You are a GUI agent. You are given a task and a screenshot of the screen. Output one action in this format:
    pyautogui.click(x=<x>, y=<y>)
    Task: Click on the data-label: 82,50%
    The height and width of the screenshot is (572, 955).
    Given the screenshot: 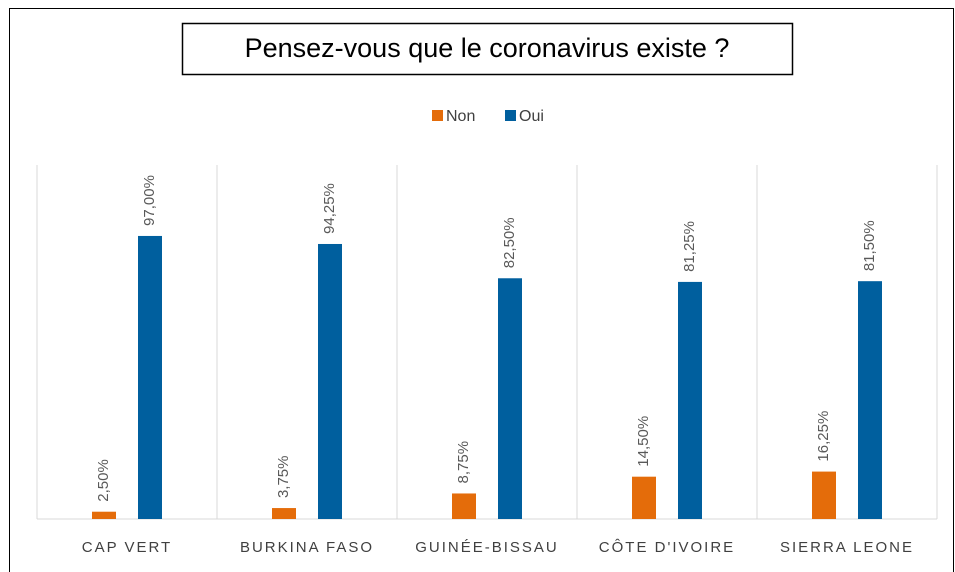 What is the action you would take?
    pyautogui.click(x=509, y=242)
    